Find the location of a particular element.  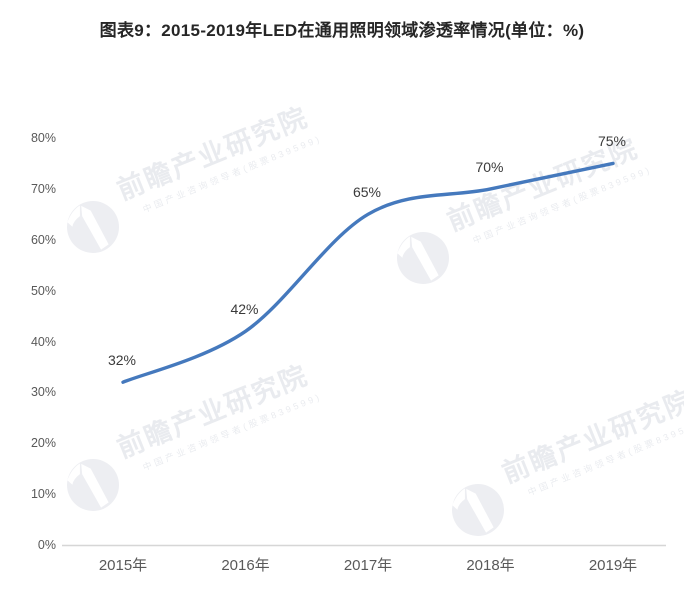

y-tick-label: 60% is located at coordinates (43, 239).